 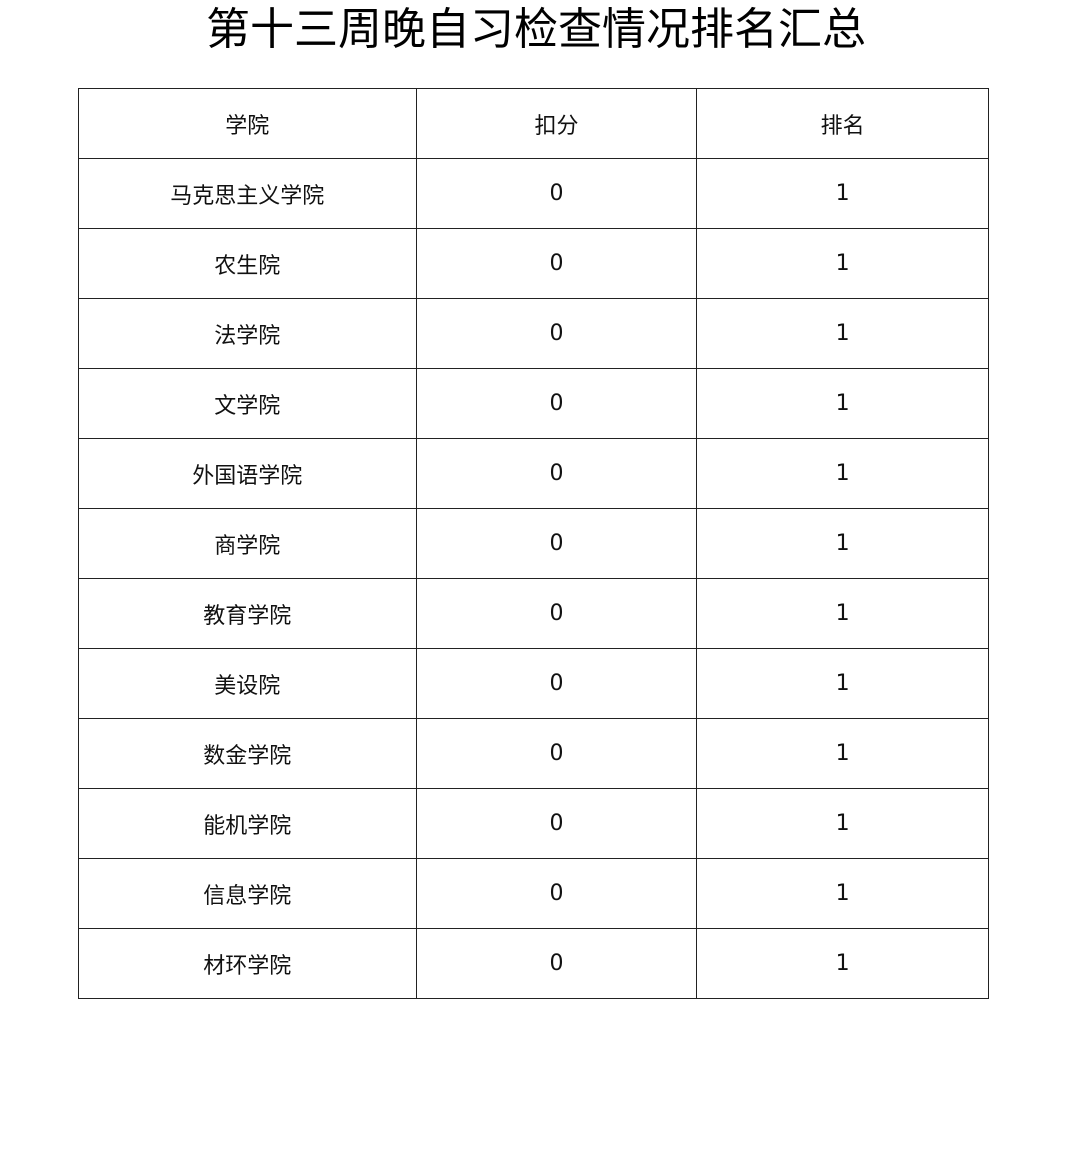 What do you see at coordinates (842, 123) in the screenshot?
I see `header-rank: 排名` at bounding box center [842, 123].